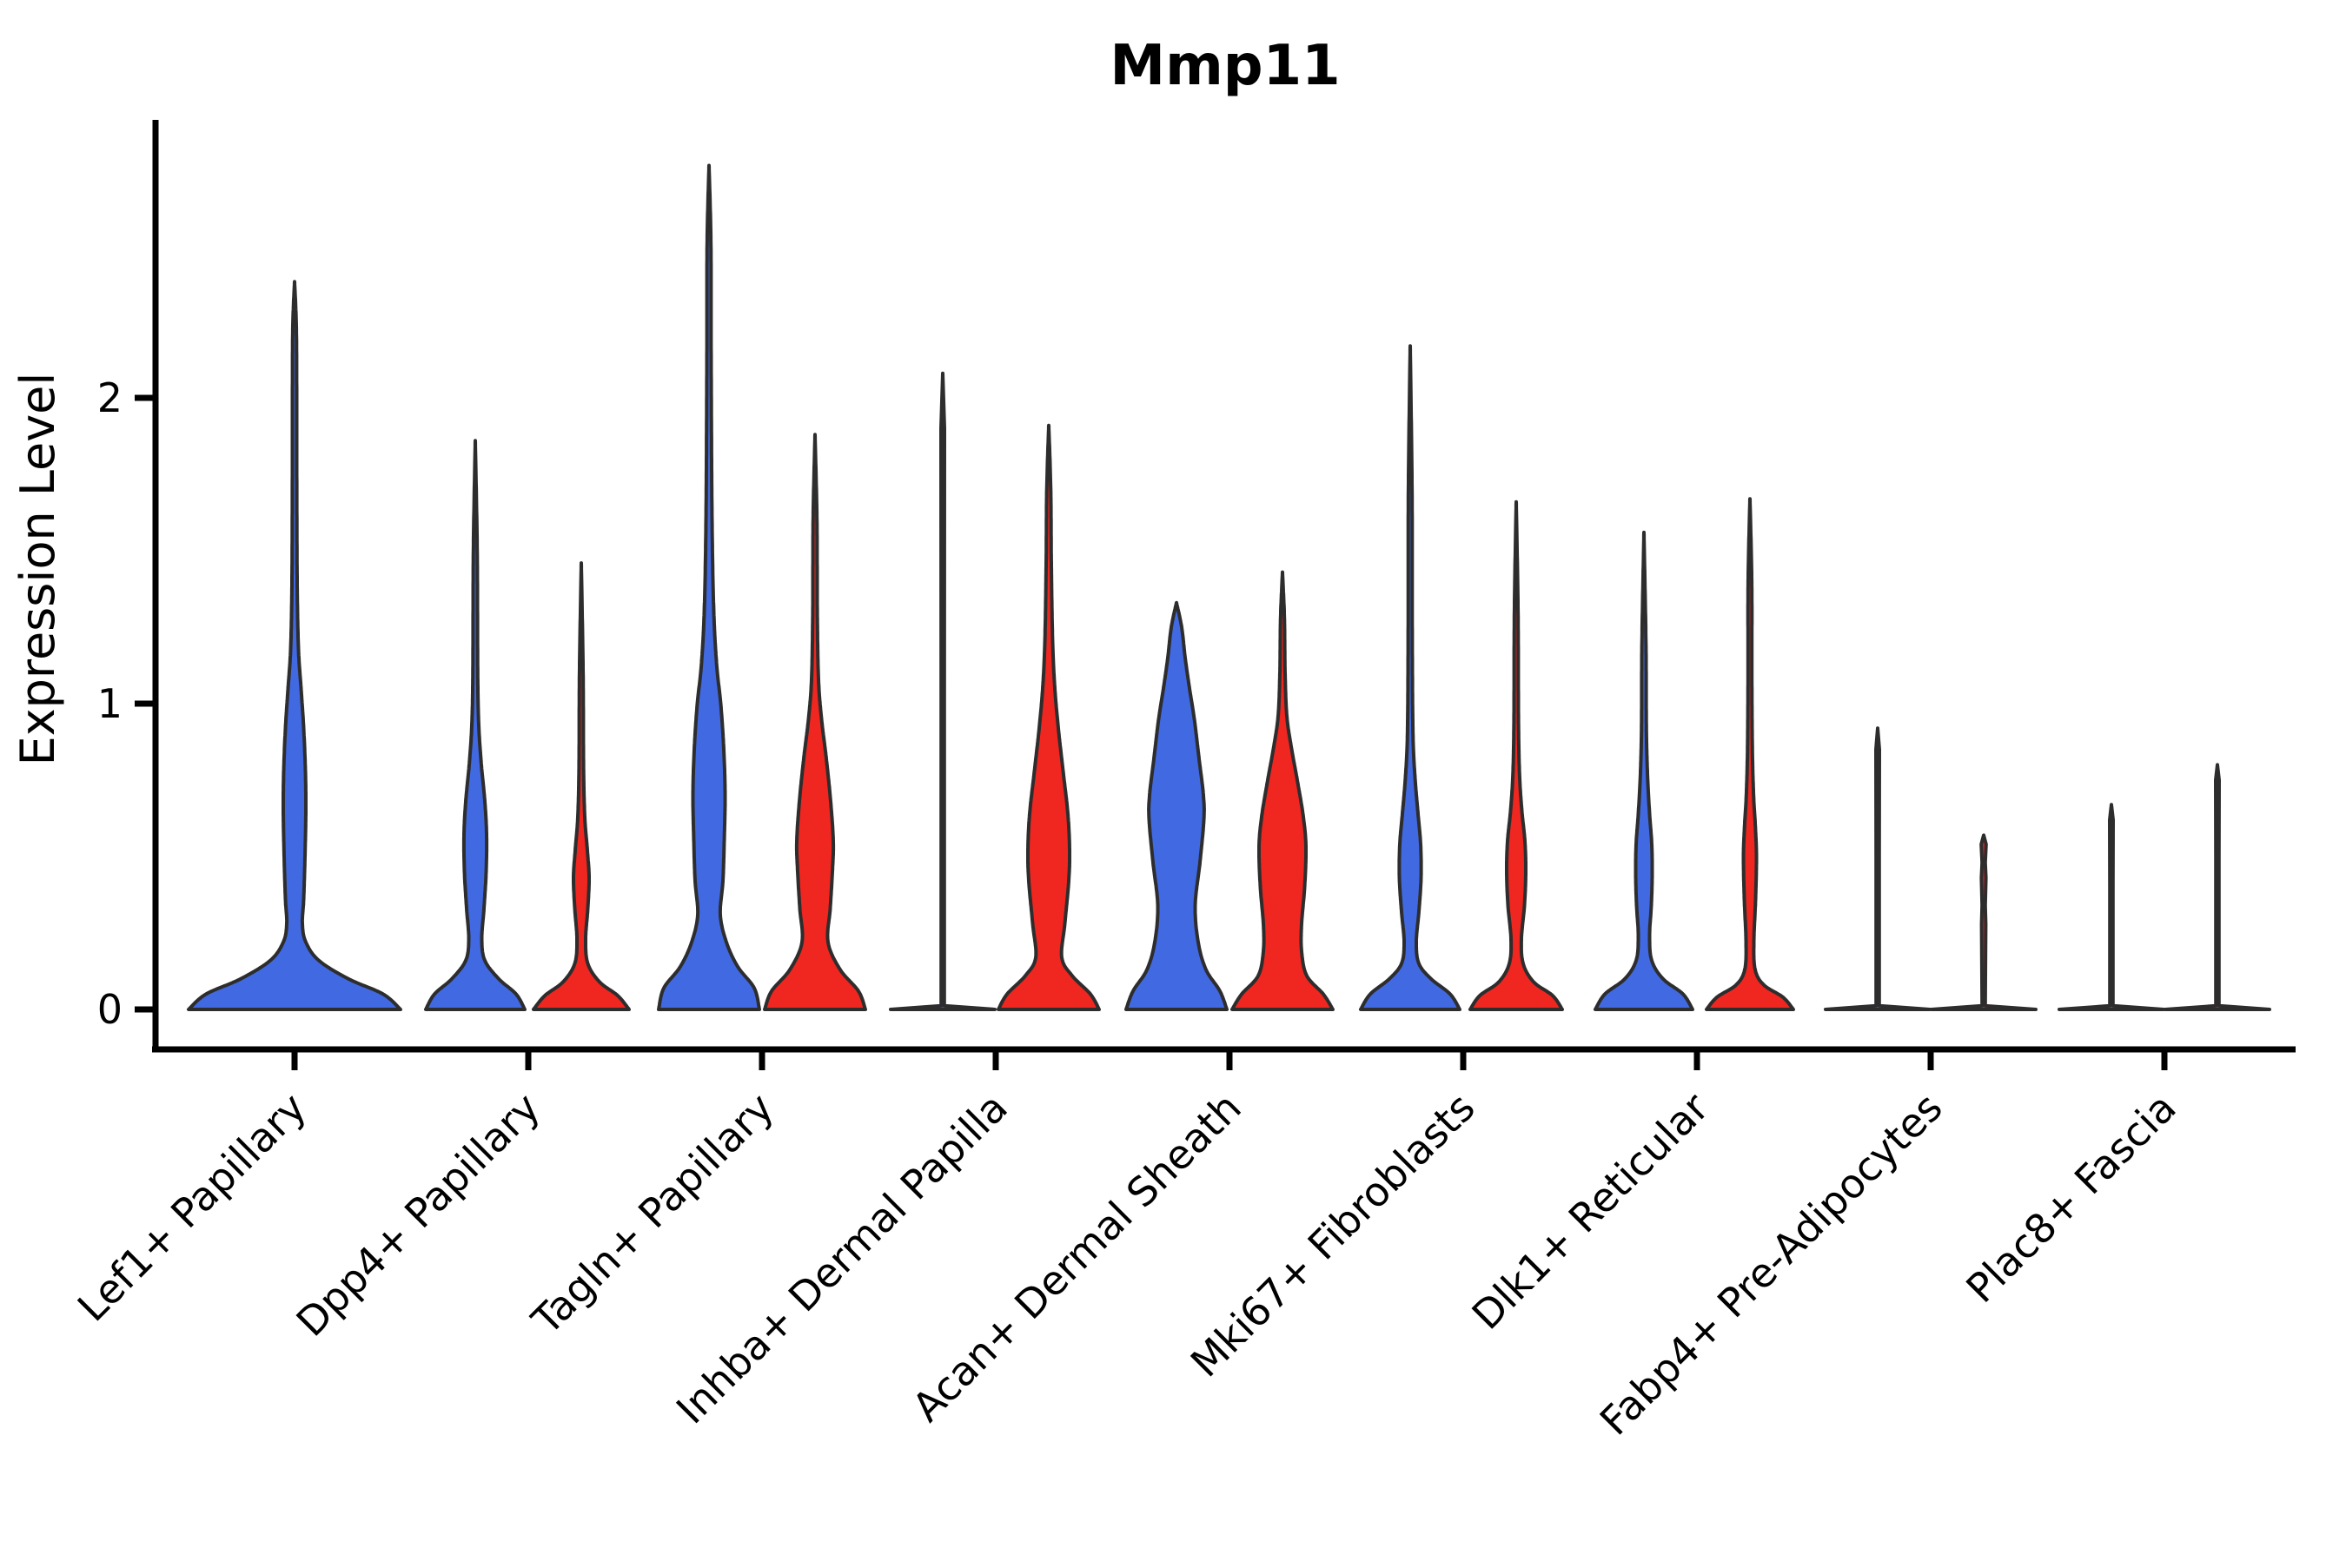 The width and height of the screenshot is (2346, 1568). What do you see at coordinates (652, 1214) in the screenshot?
I see `x-tick-label-tagln-papillary: Tagln+ Papillary` at bounding box center [652, 1214].